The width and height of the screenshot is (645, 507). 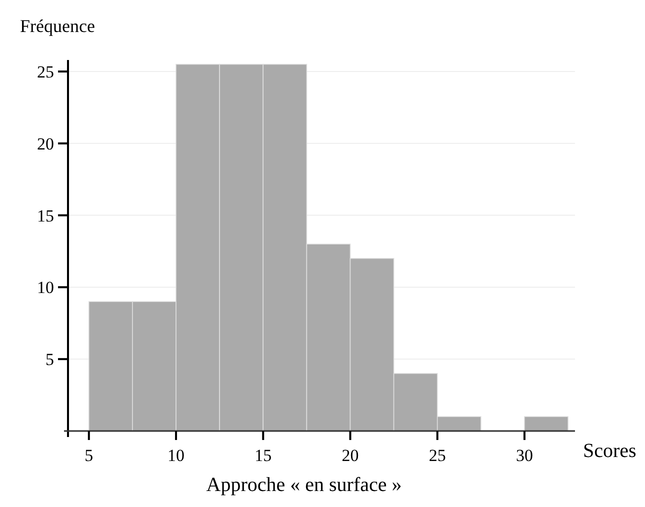 What do you see at coordinates (610, 451) in the screenshot?
I see `x-axis-title: Scores` at bounding box center [610, 451].